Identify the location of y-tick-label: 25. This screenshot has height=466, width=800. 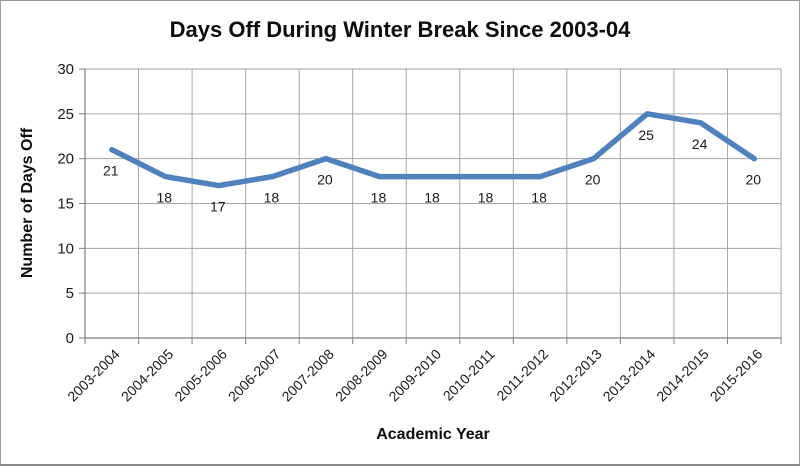
(65, 114).